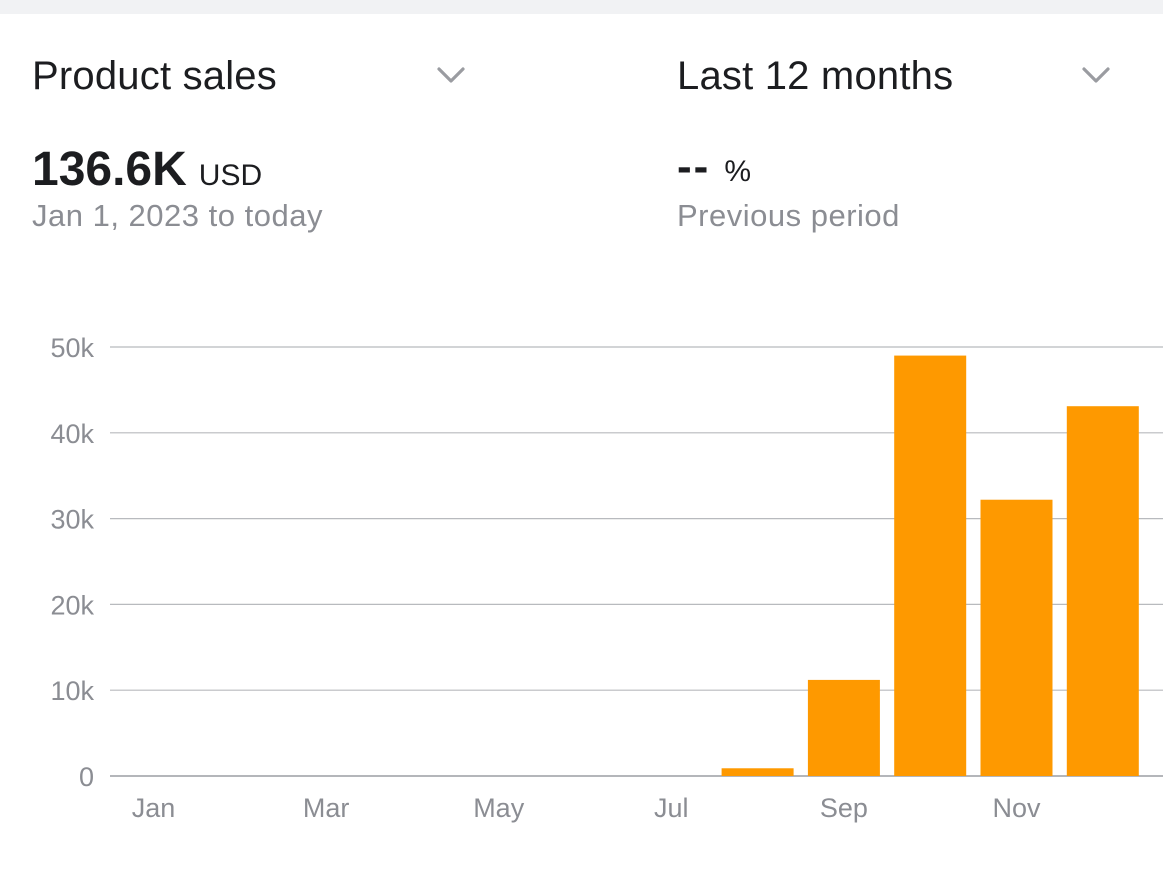 The width and height of the screenshot is (1163, 869). I want to click on comparison-value: -- %, so click(714, 167).